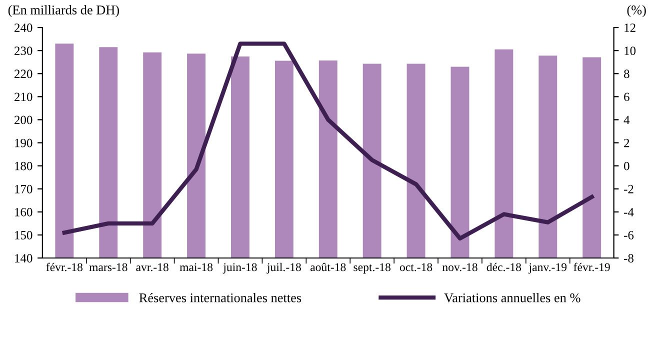 This screenshot has height=344, width=653. I want to click on x-tick-label: avr.-18, so click(152, 267).